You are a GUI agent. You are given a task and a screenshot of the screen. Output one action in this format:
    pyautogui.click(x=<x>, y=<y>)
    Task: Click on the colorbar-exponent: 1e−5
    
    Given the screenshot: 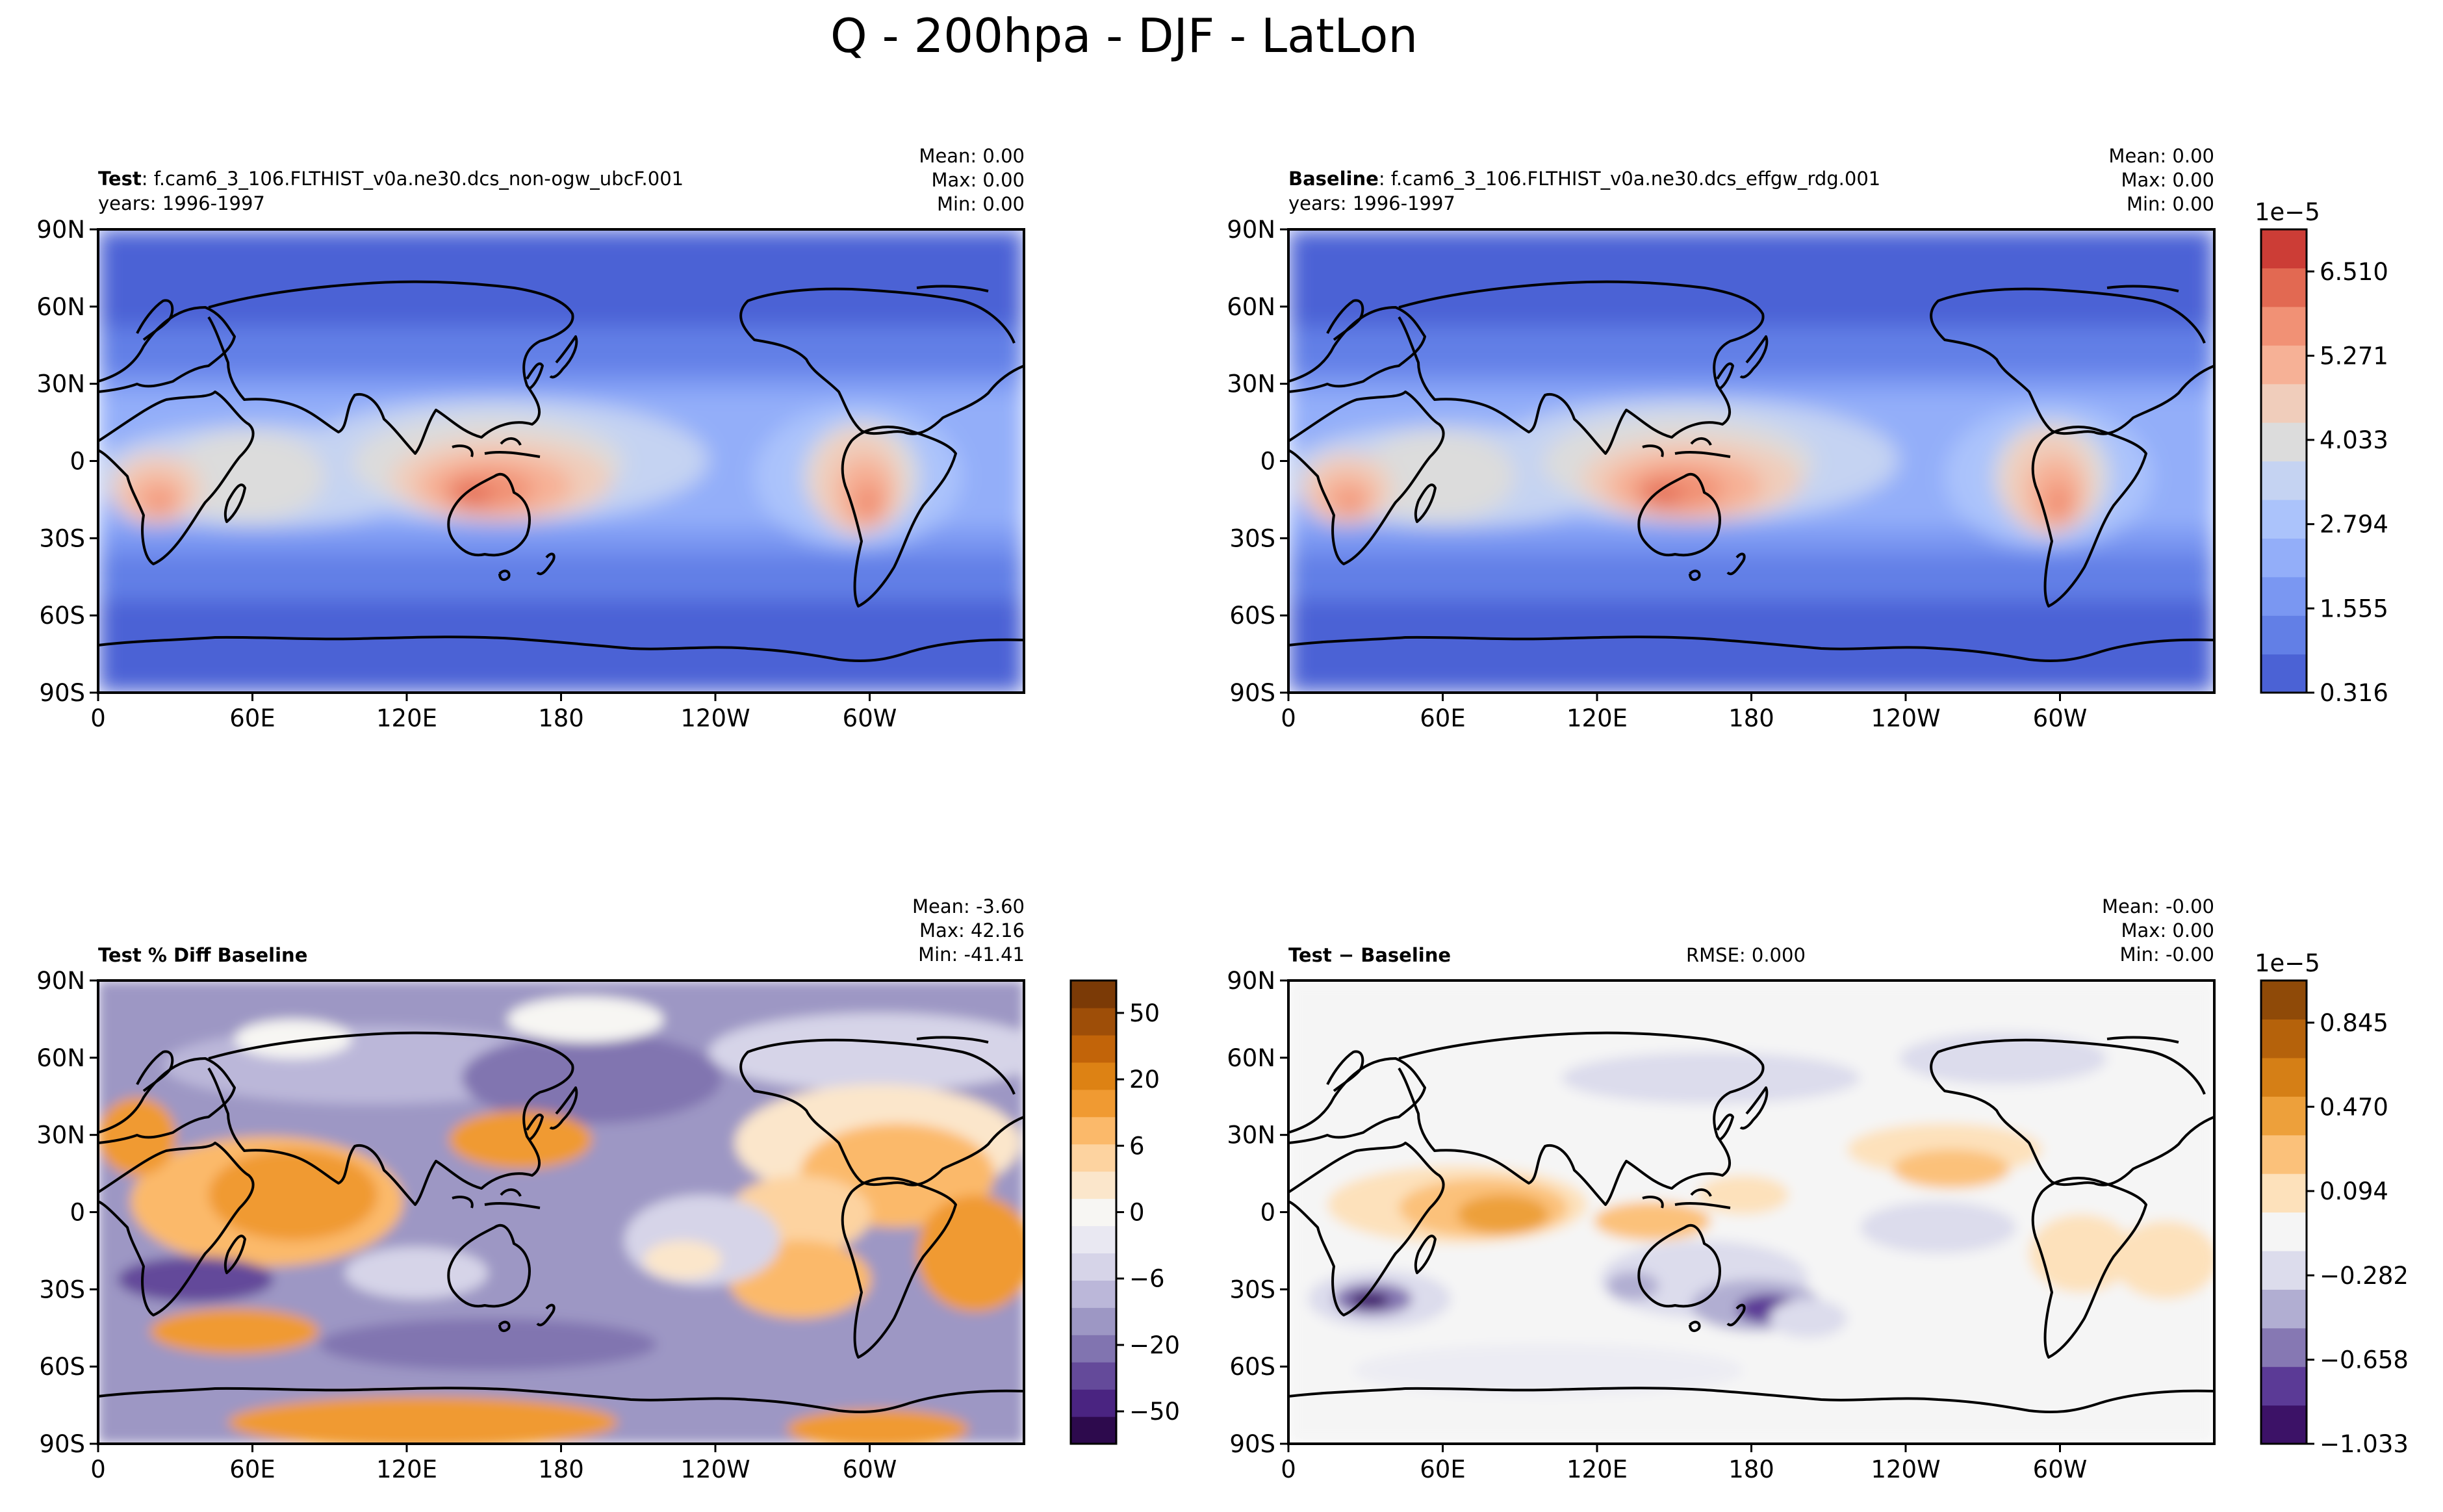 What is the action you would take?
    pyautogui.click(x=2287, y=963)
    